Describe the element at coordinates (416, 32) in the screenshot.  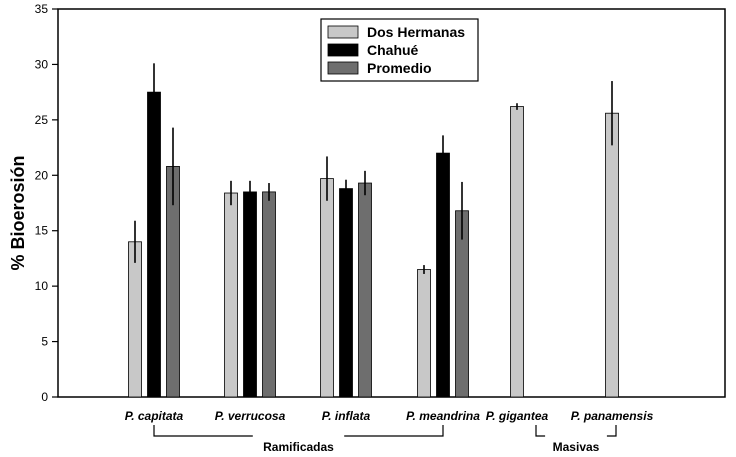
I see `legend-label: Dos Hermanas` at that location.